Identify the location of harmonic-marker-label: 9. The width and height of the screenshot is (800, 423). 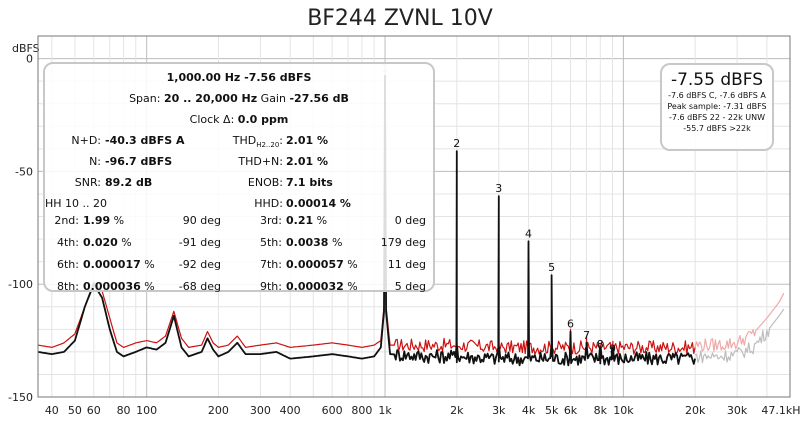
(612, 348).